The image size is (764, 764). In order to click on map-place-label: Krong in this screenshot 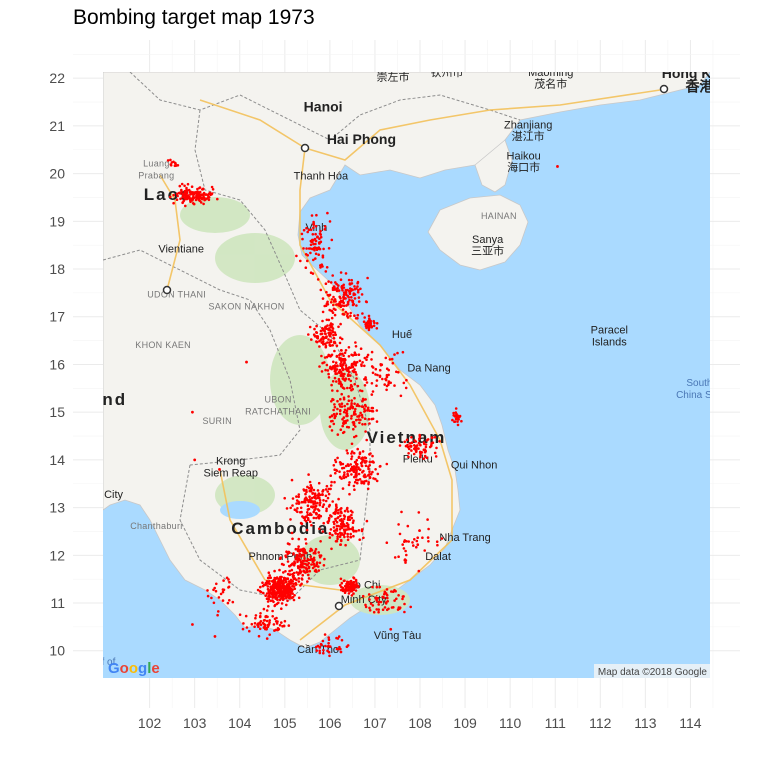, I will do `click(230, 462)`.